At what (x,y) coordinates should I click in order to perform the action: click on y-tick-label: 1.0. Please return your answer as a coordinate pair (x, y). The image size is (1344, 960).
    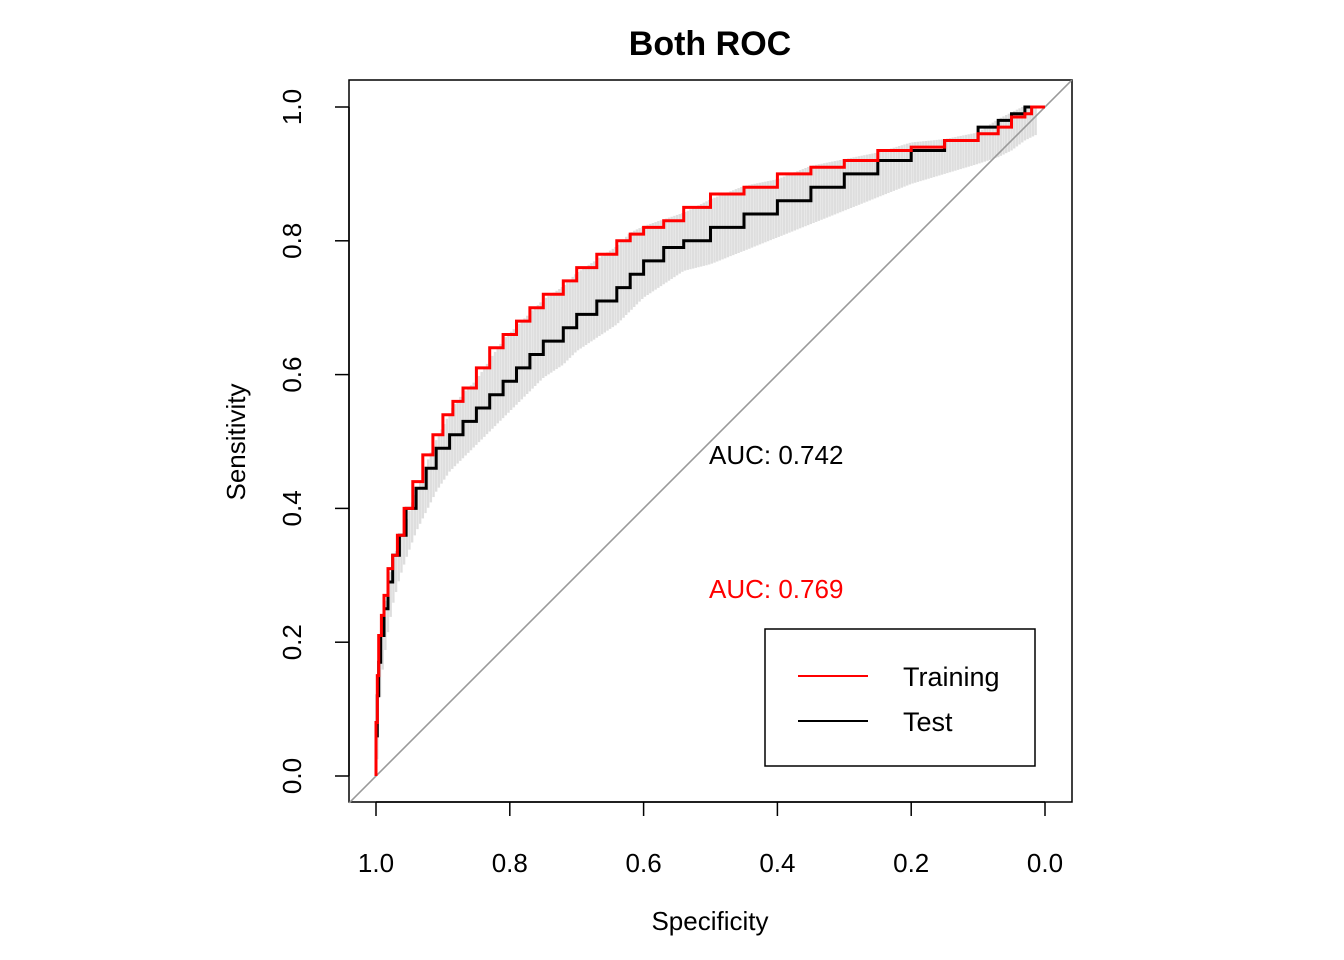
    Looking at the image, I should click on (292, 107).